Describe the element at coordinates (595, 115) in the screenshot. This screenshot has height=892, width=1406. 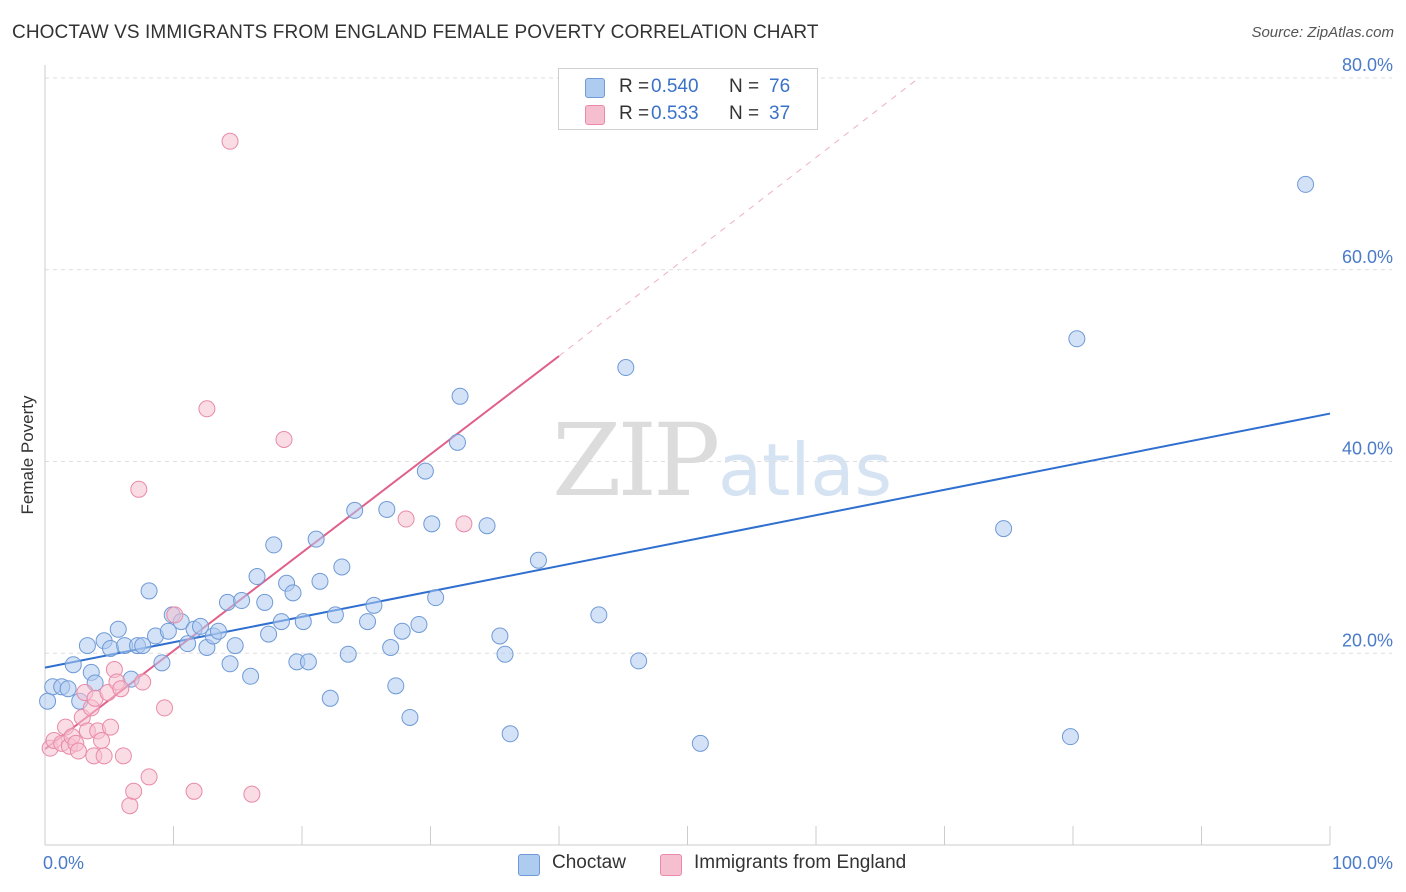
I see `legend-swatch-pink` at that location.